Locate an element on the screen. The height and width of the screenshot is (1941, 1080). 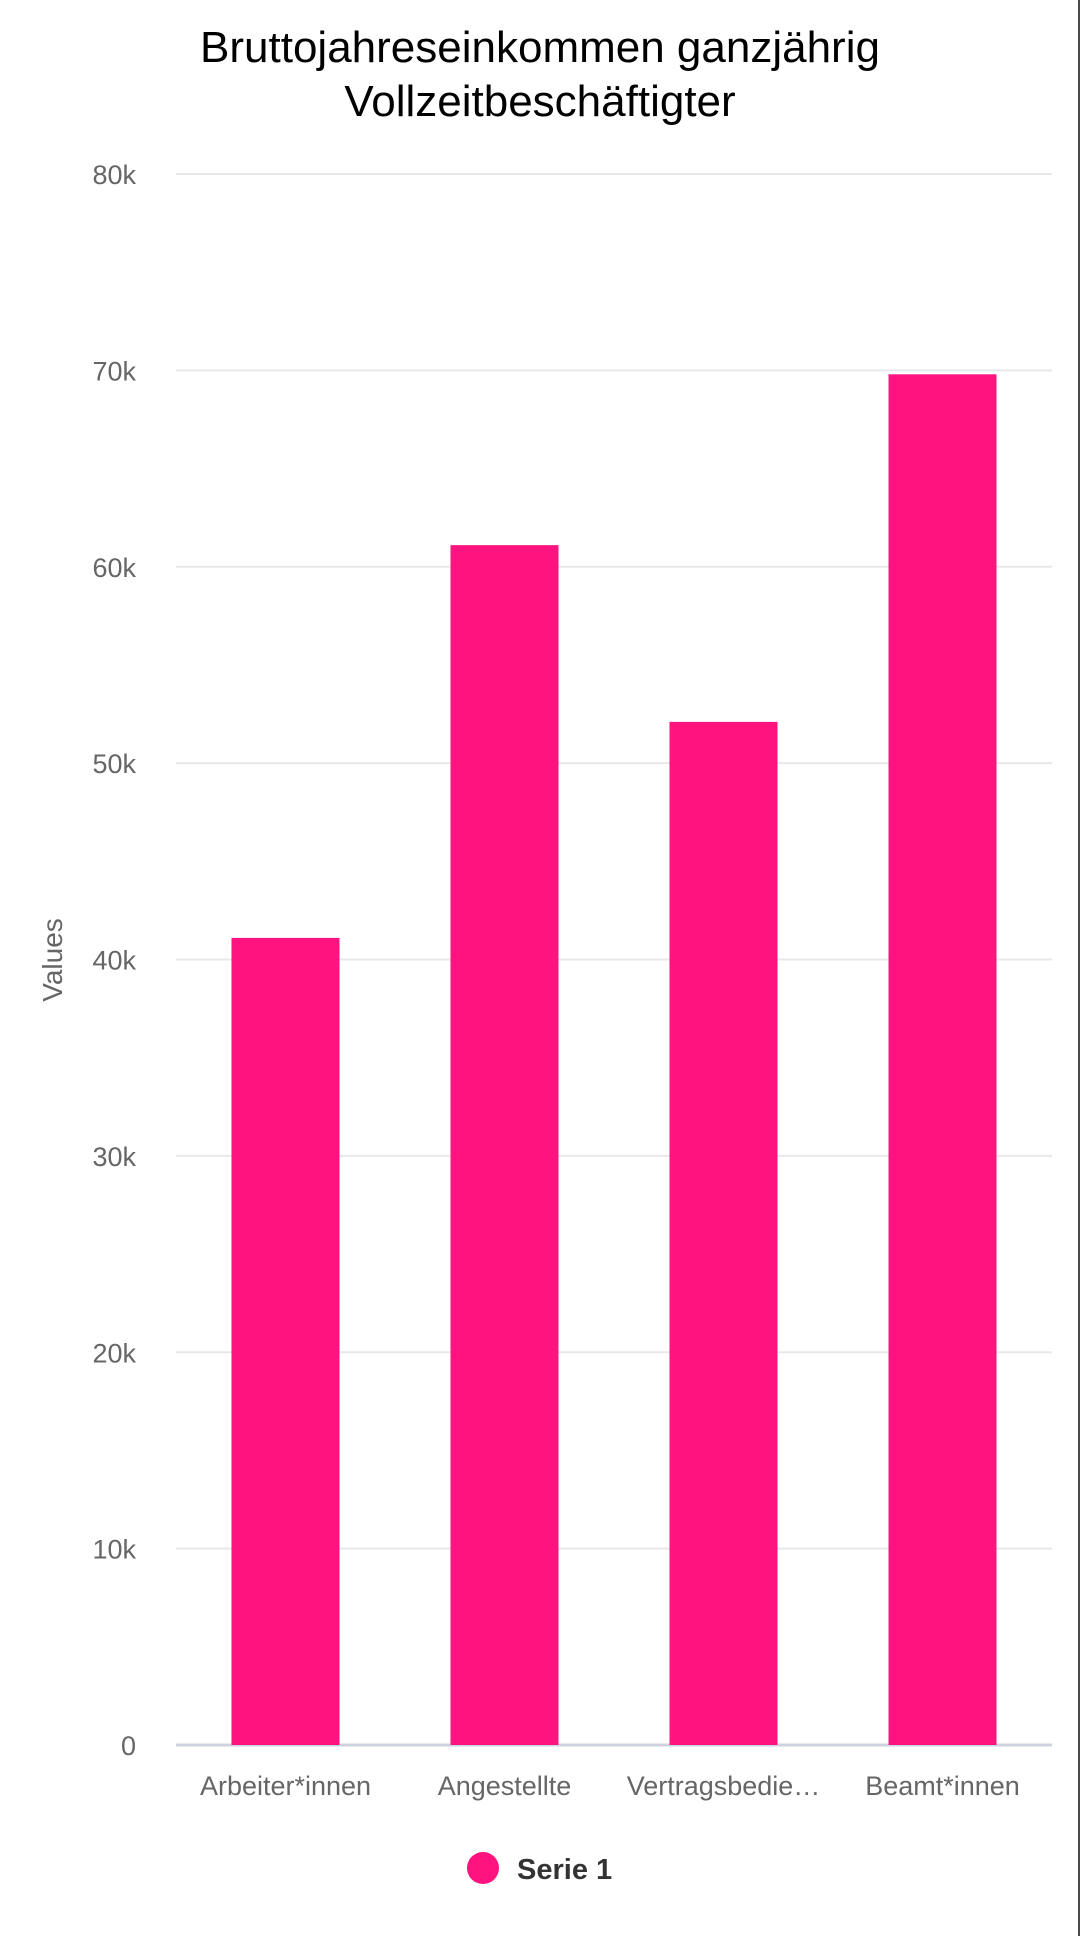
y-axis-label: Values is located at coordinates (52, 960).